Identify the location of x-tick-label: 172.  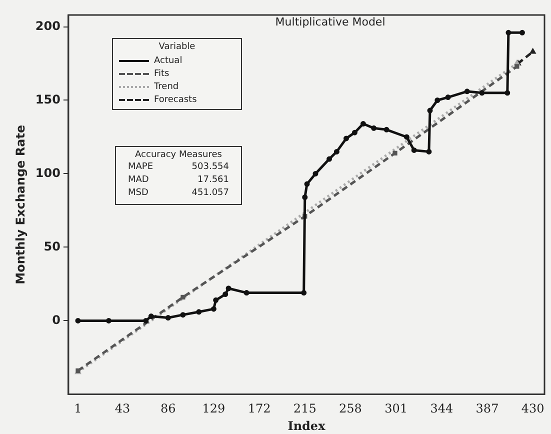
(259, 409).